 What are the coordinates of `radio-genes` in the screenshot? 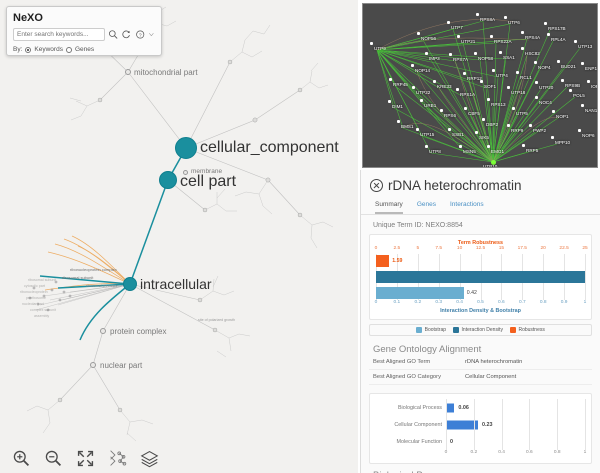 It's located at (68, 49).